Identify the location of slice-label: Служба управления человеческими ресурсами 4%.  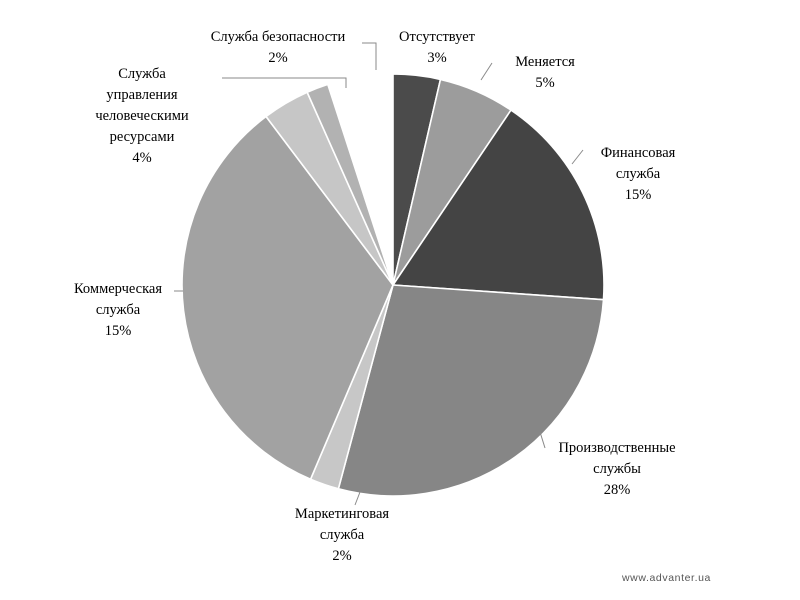
(142, 116).